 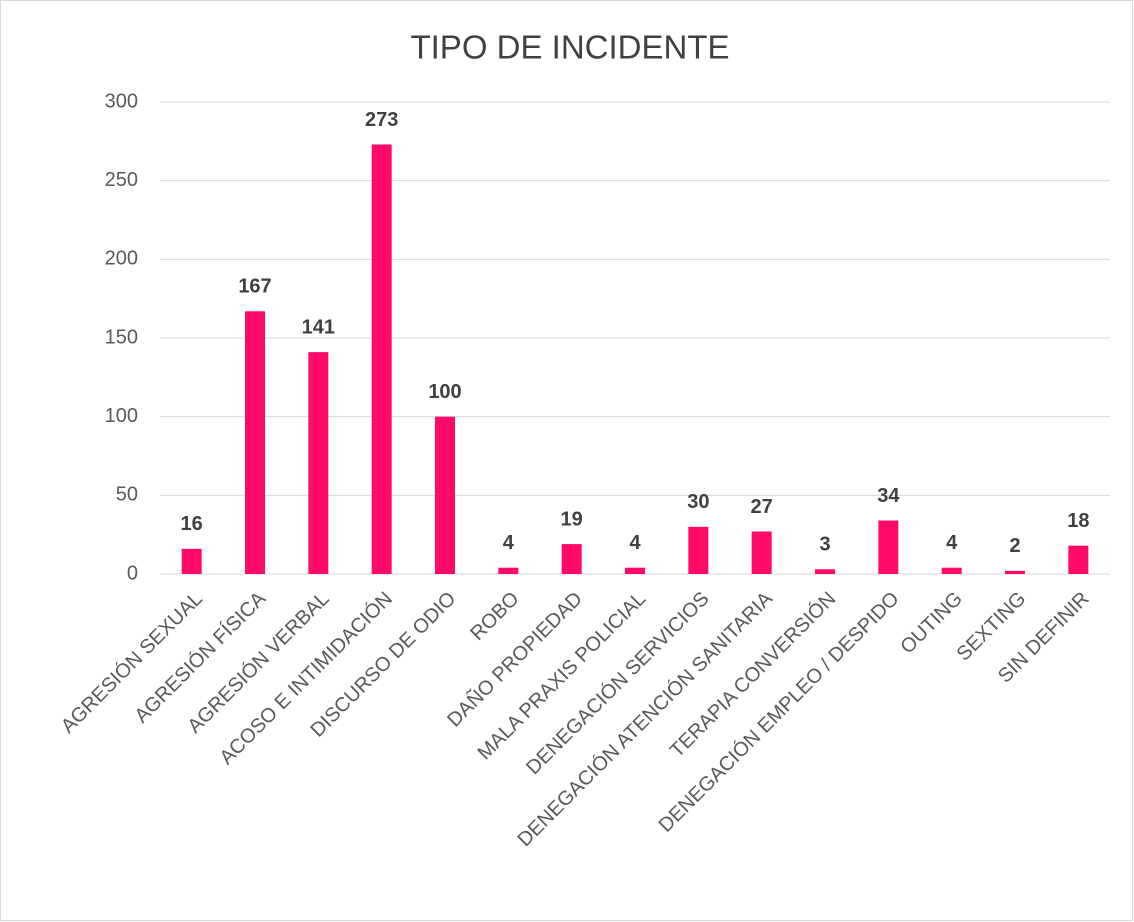 I want to click on y-tick-label: 150, so click(x=121, y=337).